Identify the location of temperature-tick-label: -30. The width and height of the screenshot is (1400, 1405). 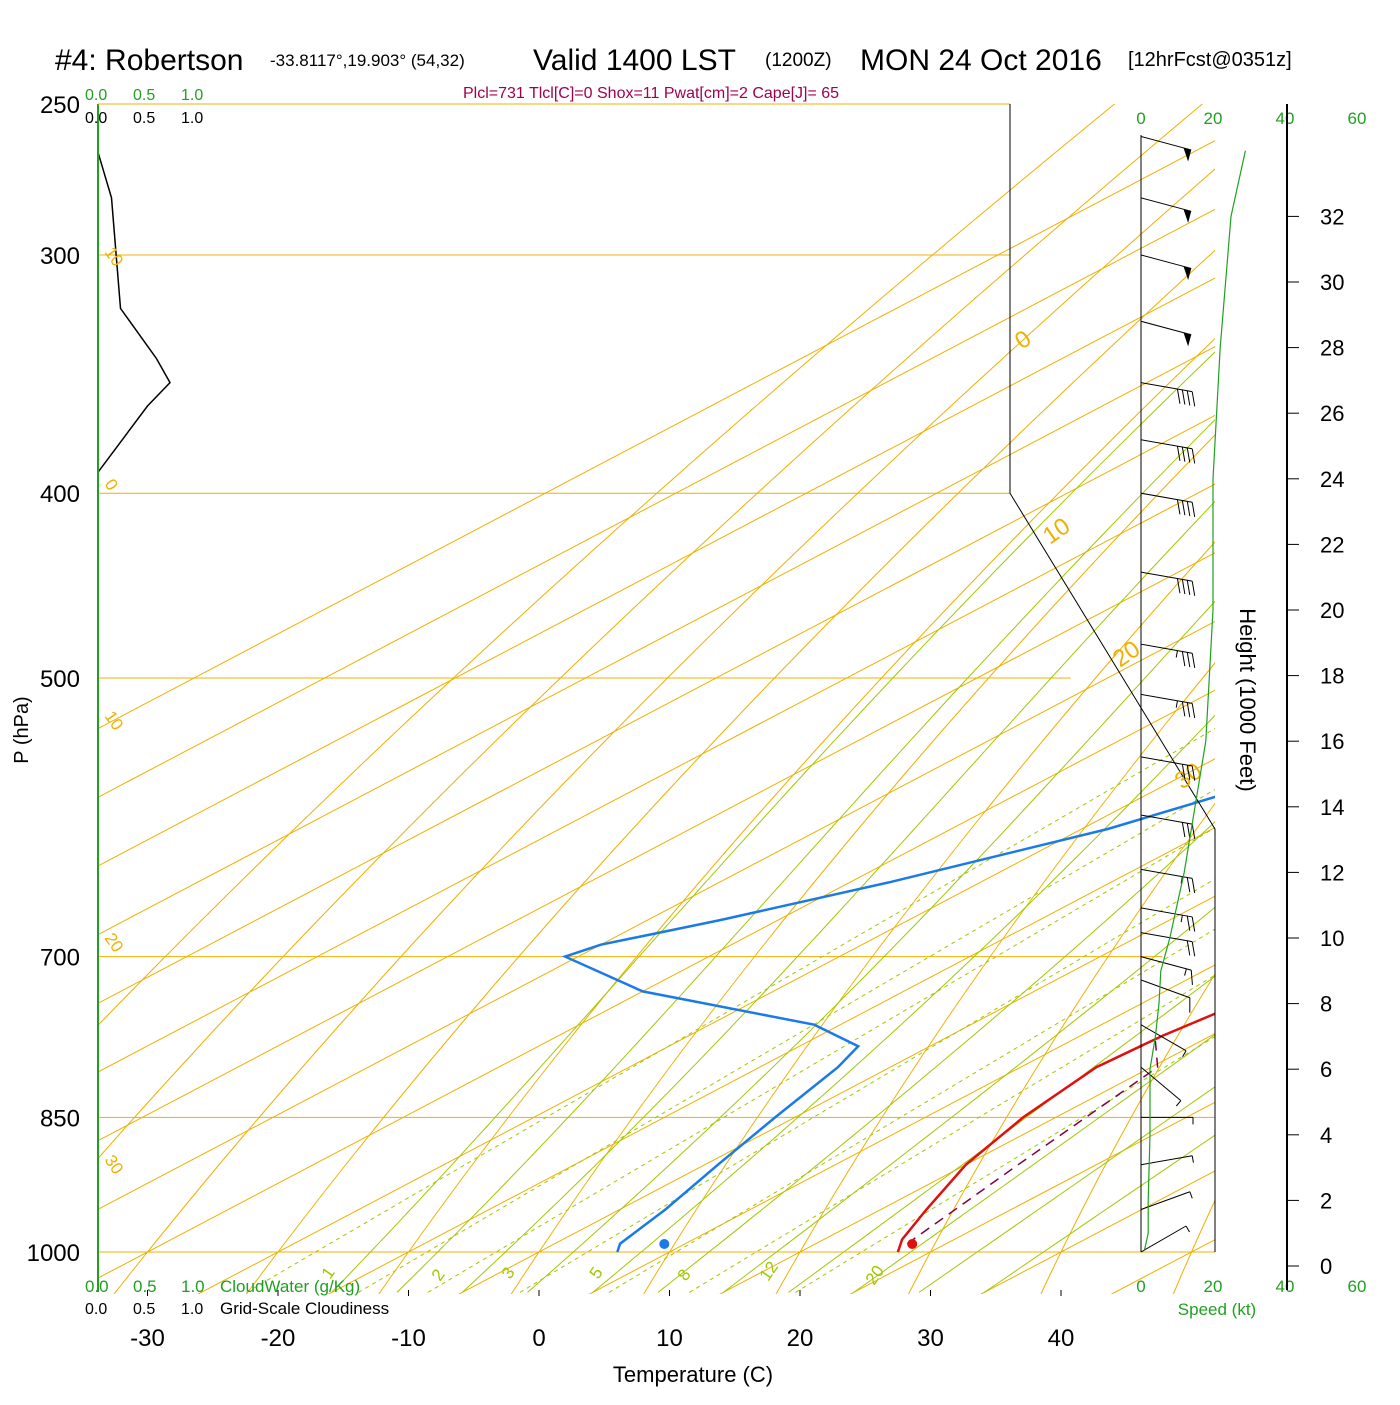
(147, 1338).